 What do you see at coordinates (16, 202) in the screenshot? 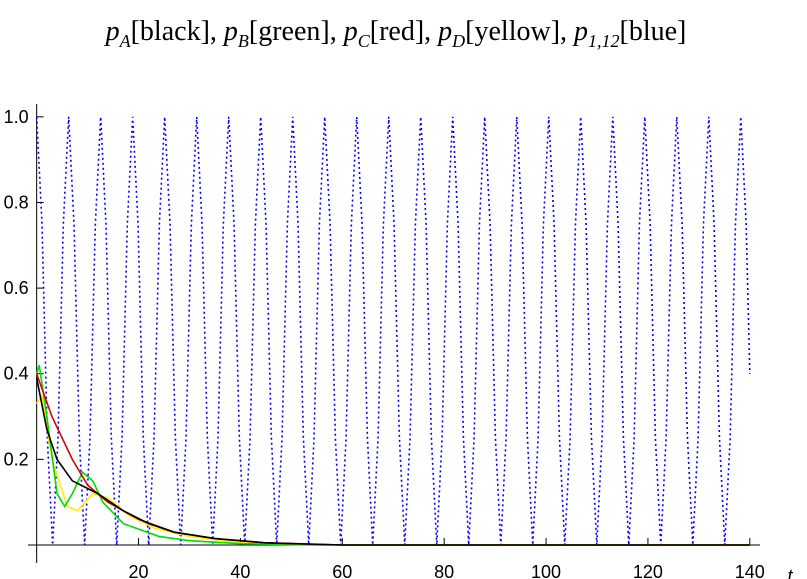
I see `y-tick-label: 0.8` at bounding box center [16, 202].